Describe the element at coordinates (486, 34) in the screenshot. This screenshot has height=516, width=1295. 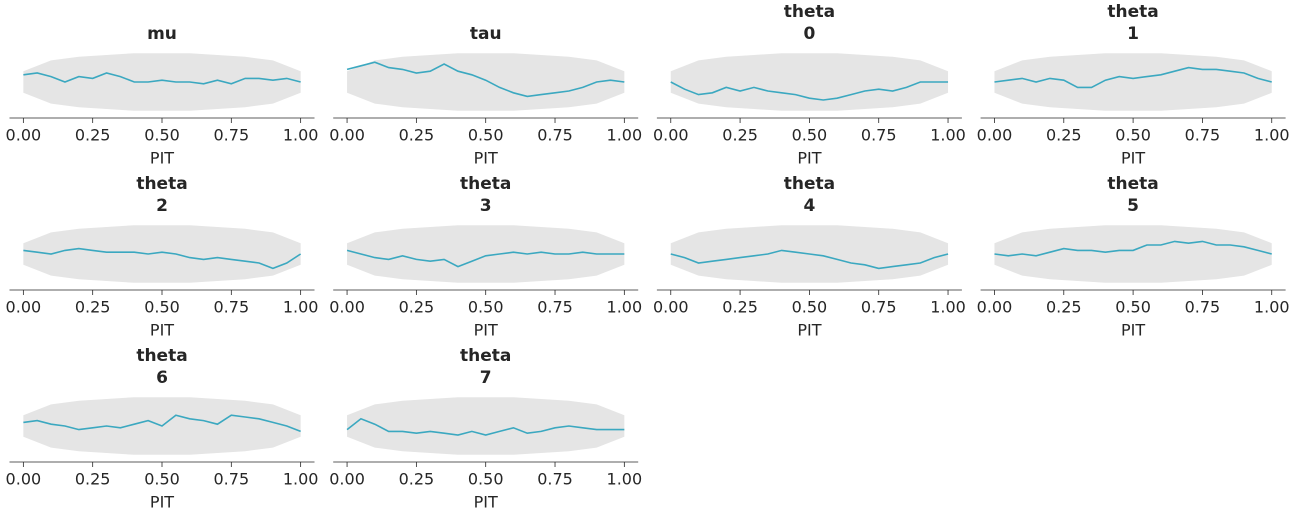
I see `panel-title: tau` at that location.